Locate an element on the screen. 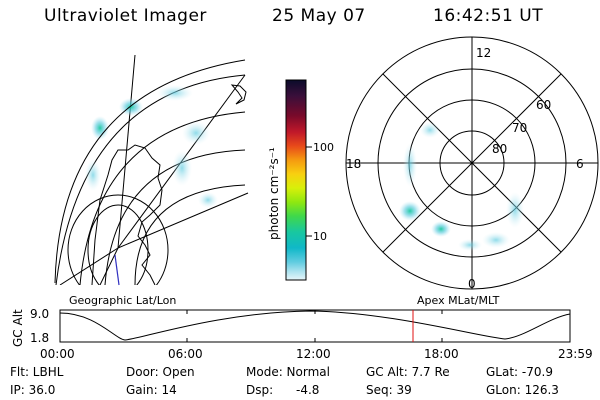 This screenshot has width=600, height=400. instrument-title: Ultraviolet Imager is located at coordinates (125, 16).